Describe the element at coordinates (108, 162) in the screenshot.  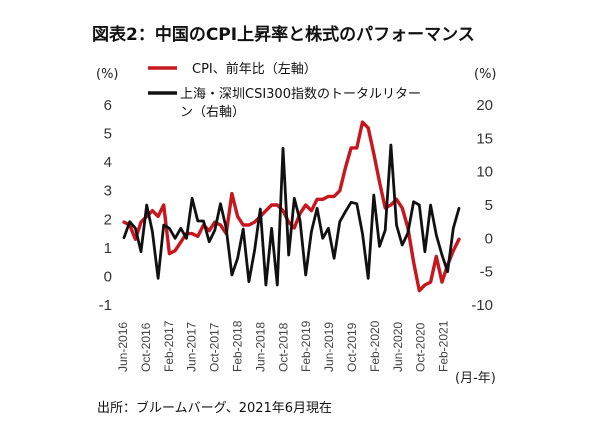
I see `left-tick-label: 4` at that location.